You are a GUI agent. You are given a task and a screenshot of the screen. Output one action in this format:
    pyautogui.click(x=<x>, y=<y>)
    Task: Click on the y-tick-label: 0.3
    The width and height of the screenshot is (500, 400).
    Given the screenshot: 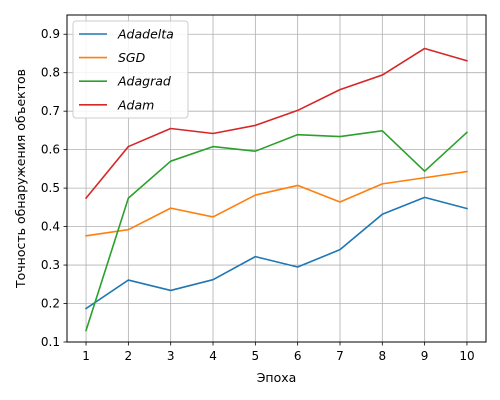 What is the action you would take?
    pyautogui.click(x=50, y=265)
    